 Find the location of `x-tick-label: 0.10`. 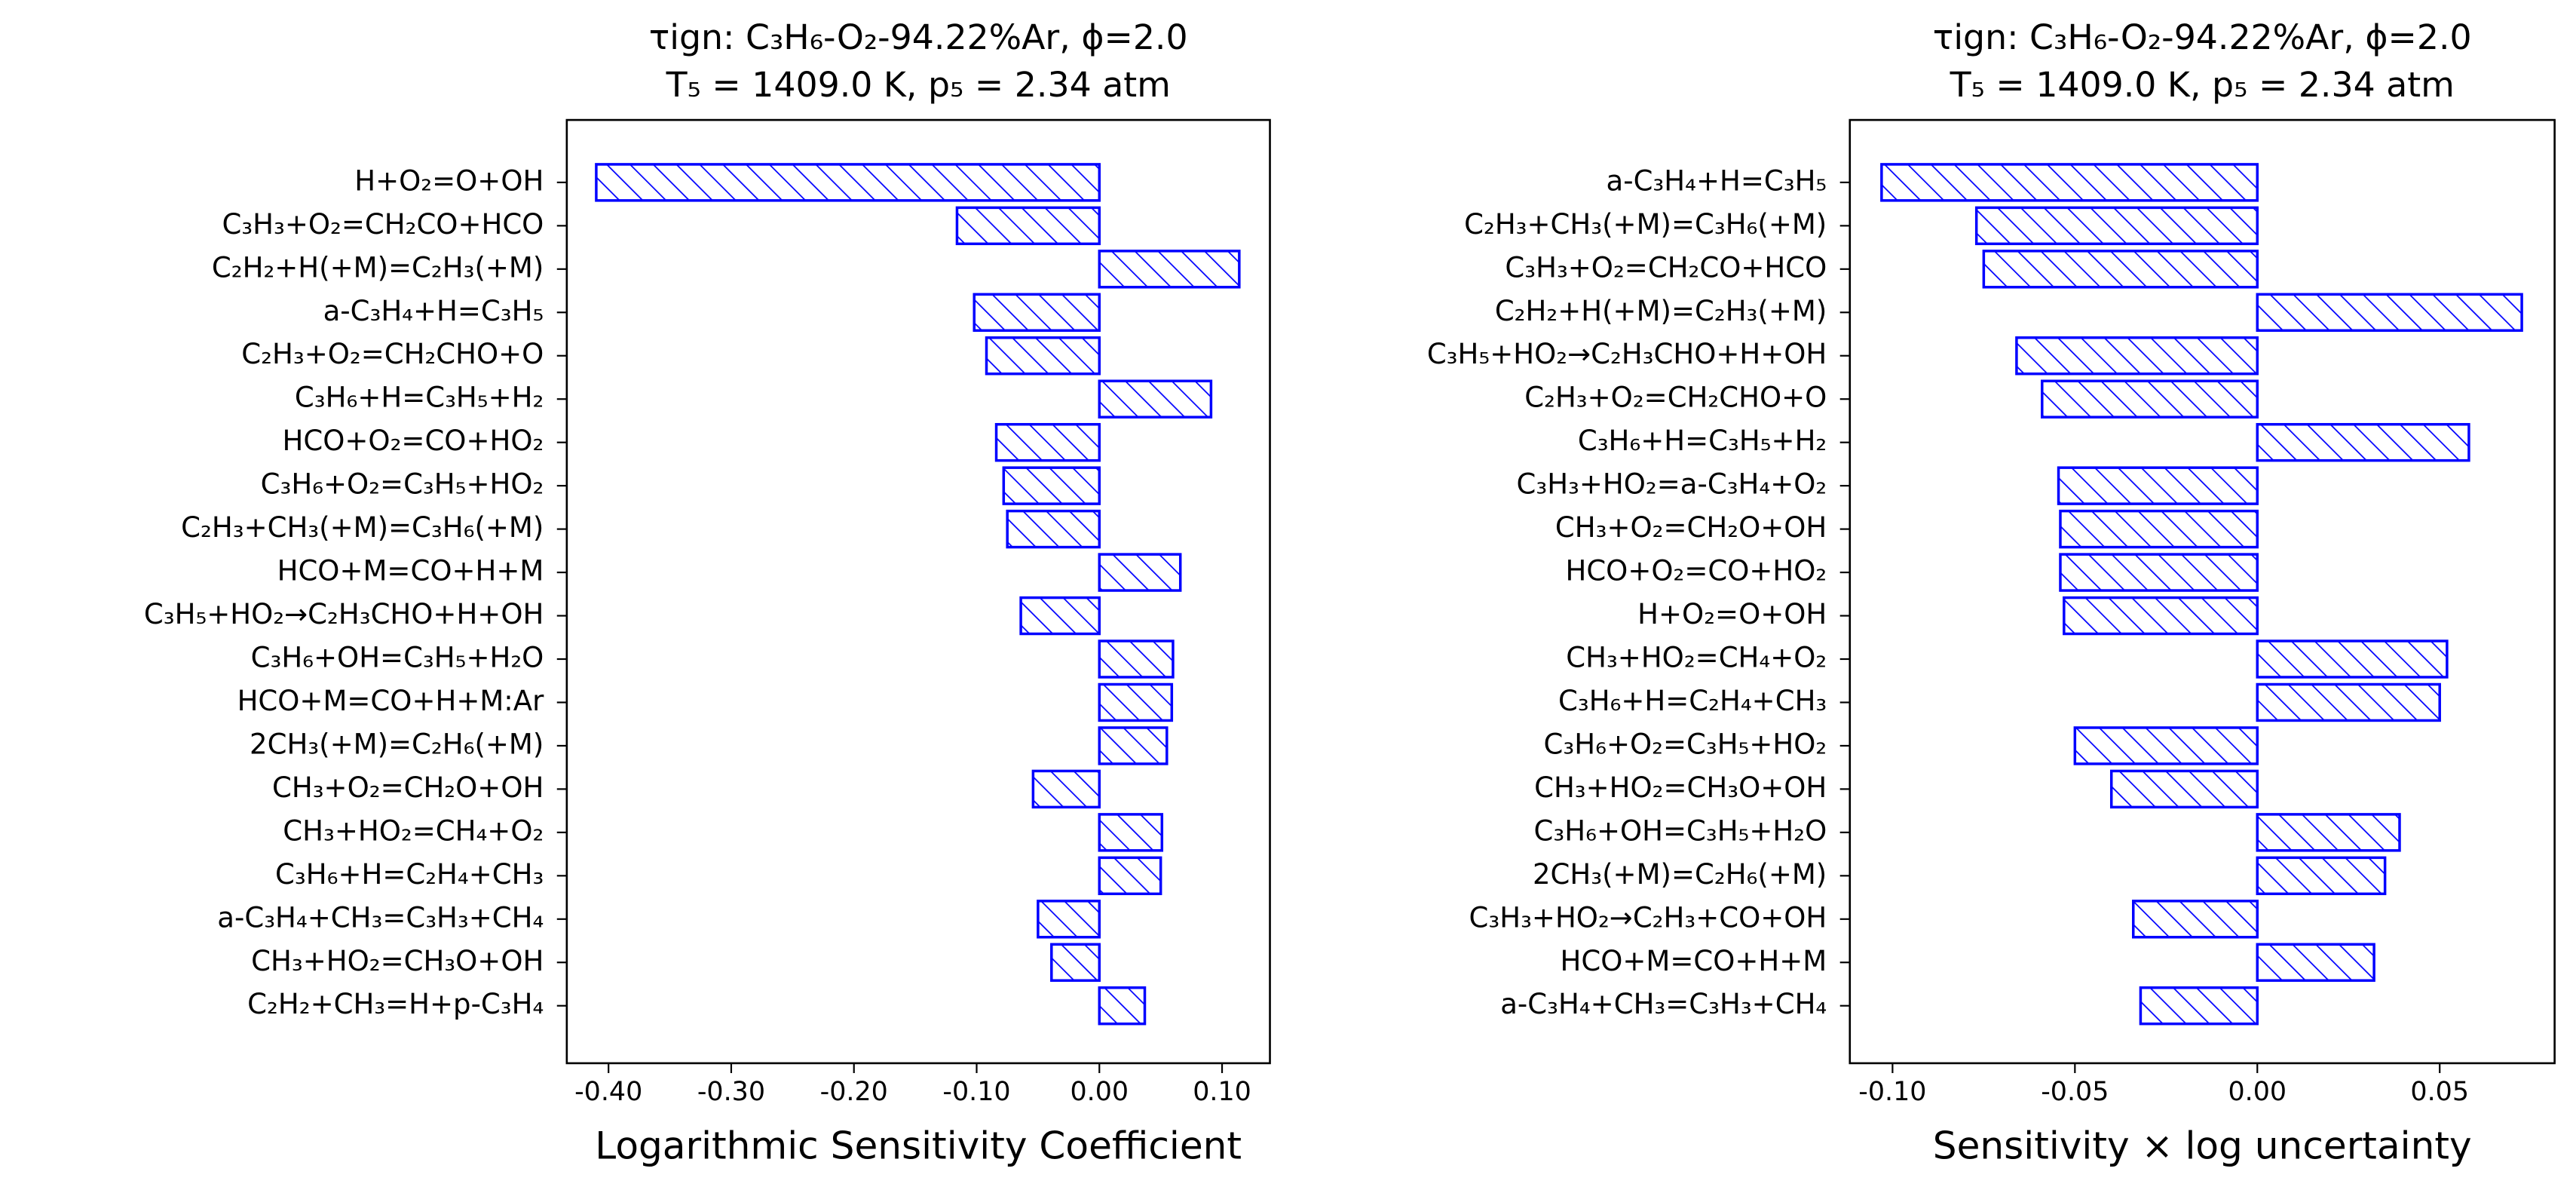

x-tick-label: 0.10 is located at coordinates (1222, 1092).